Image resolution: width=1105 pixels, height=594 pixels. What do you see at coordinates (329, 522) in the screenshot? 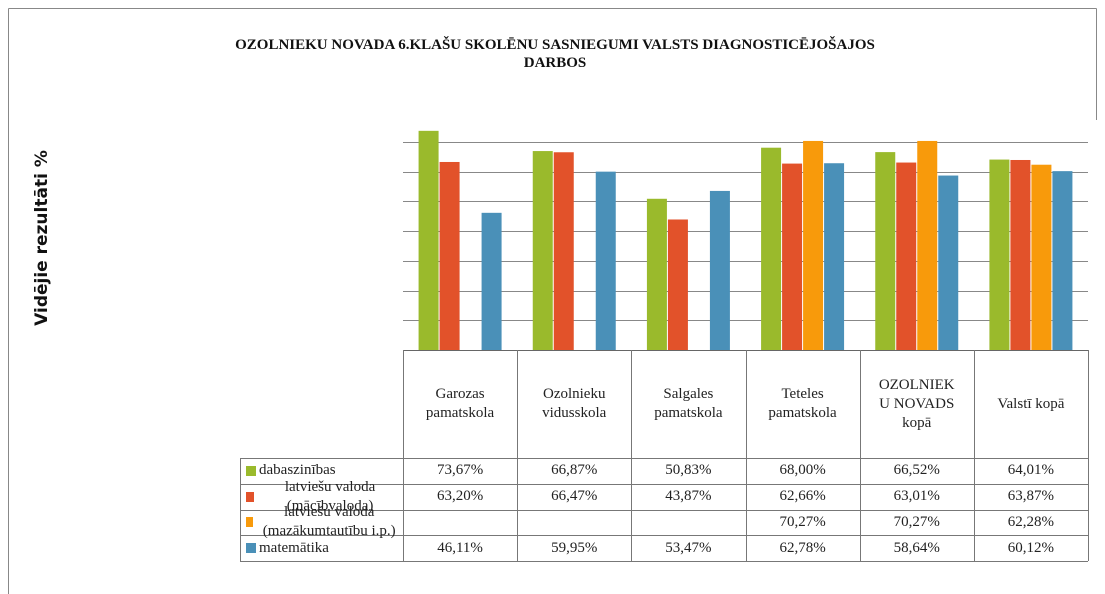
I see `legend-label: latviešu valoda (mazākumtautību i.p.)` at bounding box center [329, 522].